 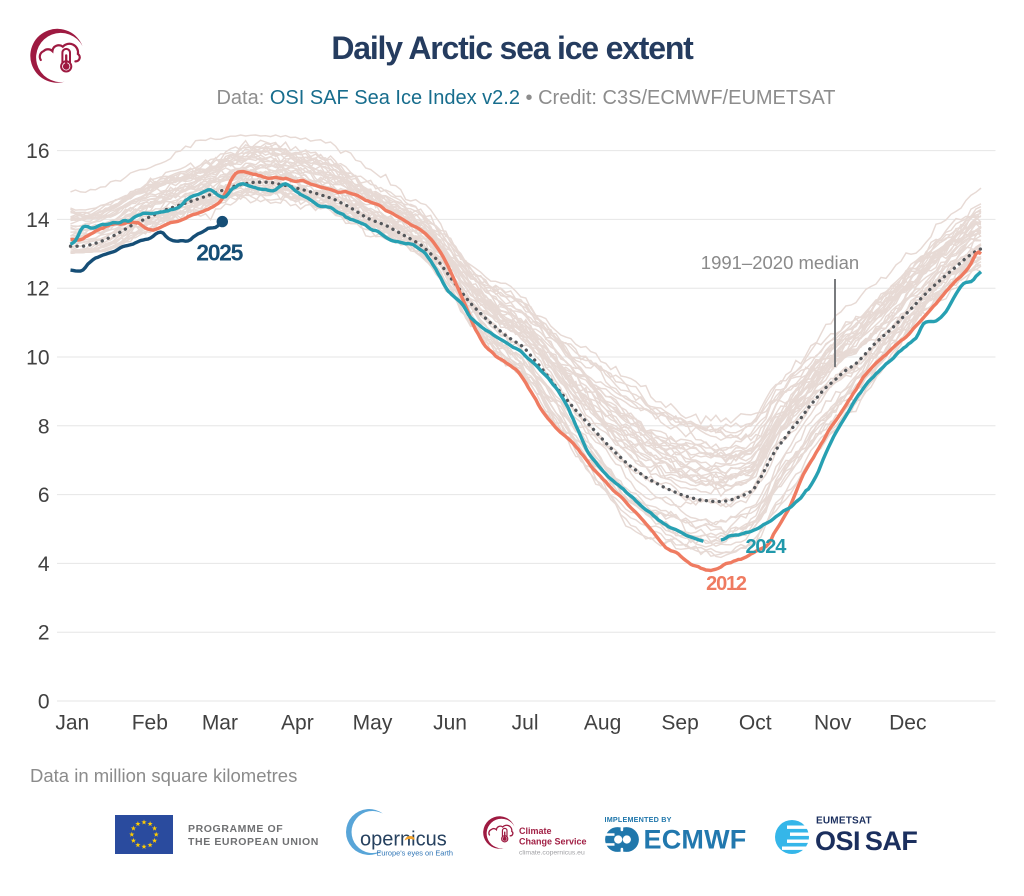 I want to click on svg-text: IMPLEMENTED BY, so click(x=638, y=819).